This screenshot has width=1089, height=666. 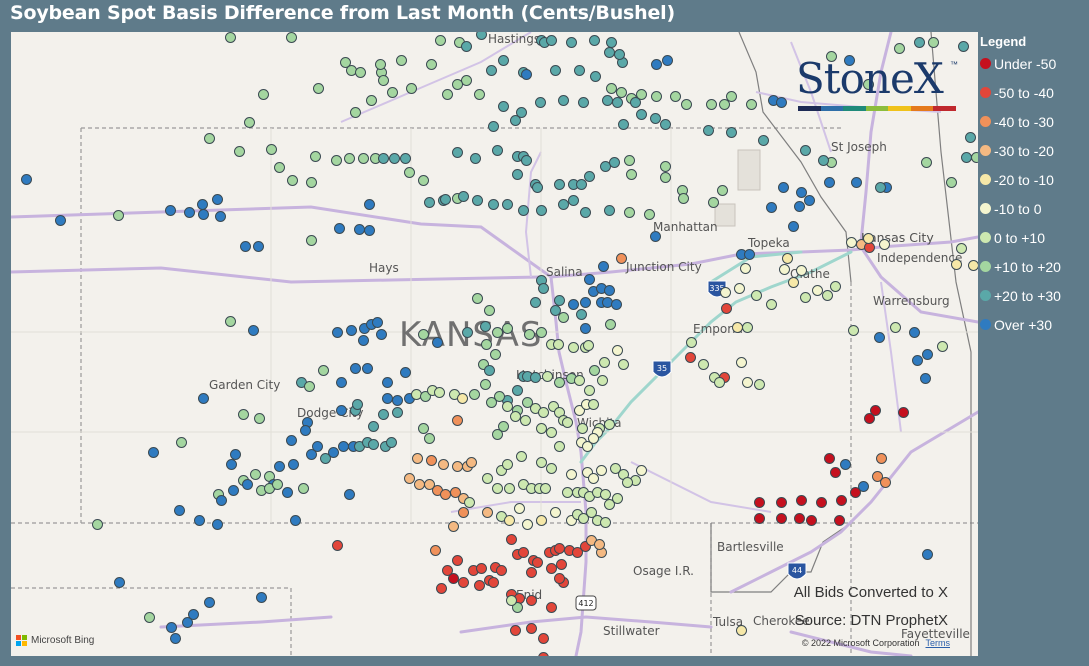 What do you see at coordinates (1033, 295) in the screenshot?
I see `legend-item: +20 to +30` at bounding box center [1033, 295].